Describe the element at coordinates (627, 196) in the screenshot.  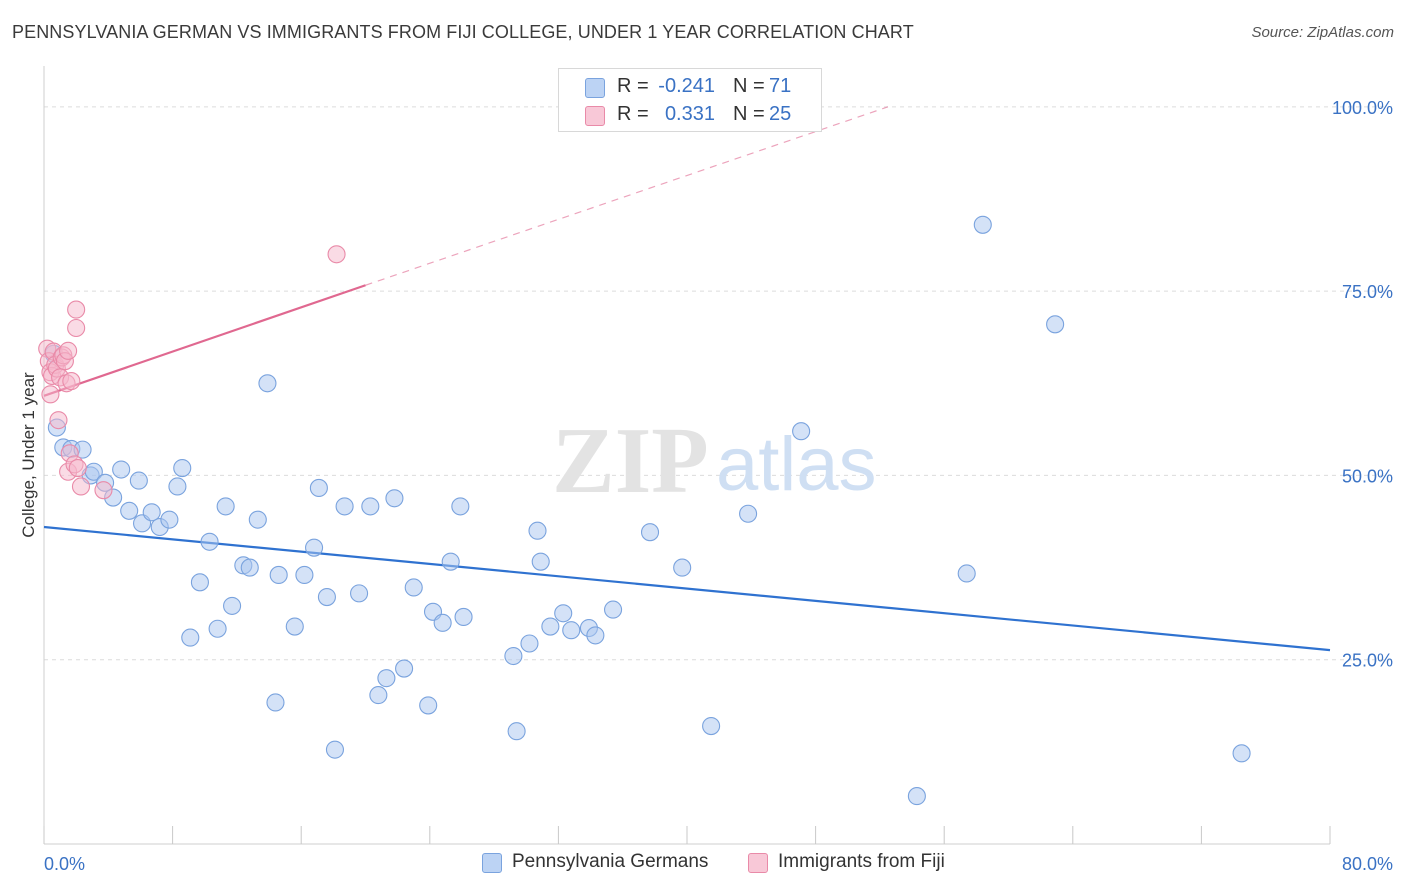
I see `trend-line-fiji-extension` at that location.